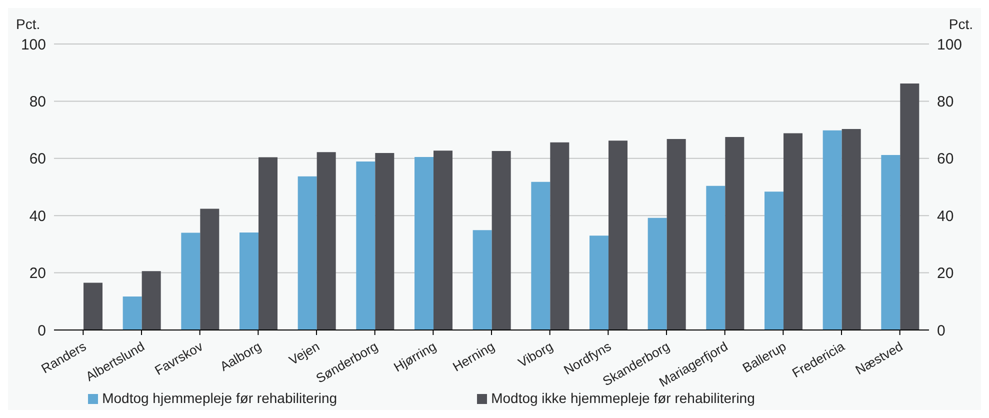 The width and height of the screenshot is (989, 418). I want to click on y-tick-label: 20, so click(37, 273).